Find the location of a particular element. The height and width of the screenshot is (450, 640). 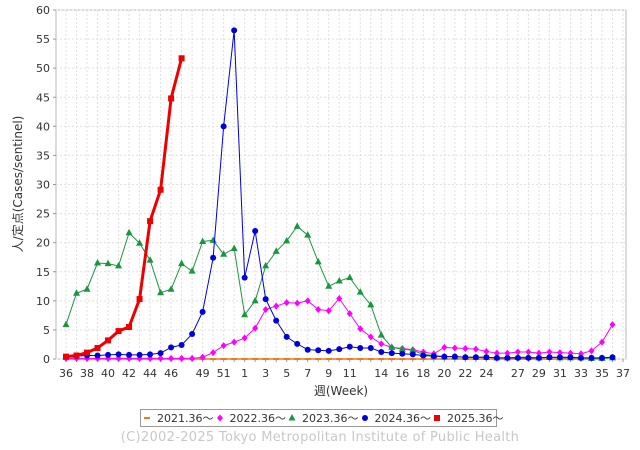

legend-item: 2025.36〜 is located at coordinates (467, 418).